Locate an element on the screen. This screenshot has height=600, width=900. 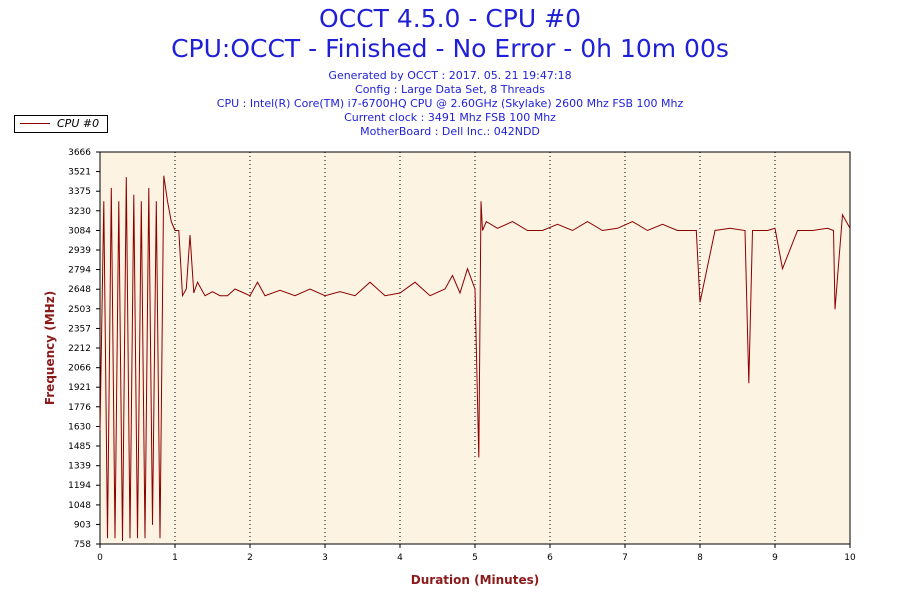
y-tick-label: 2794 is located at coordinates (79, 271).